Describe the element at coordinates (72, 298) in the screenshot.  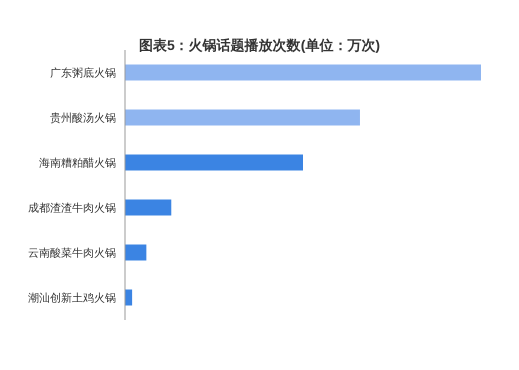
I see `y-tick-label: 潮汕创新土鸡火锅` at that location.